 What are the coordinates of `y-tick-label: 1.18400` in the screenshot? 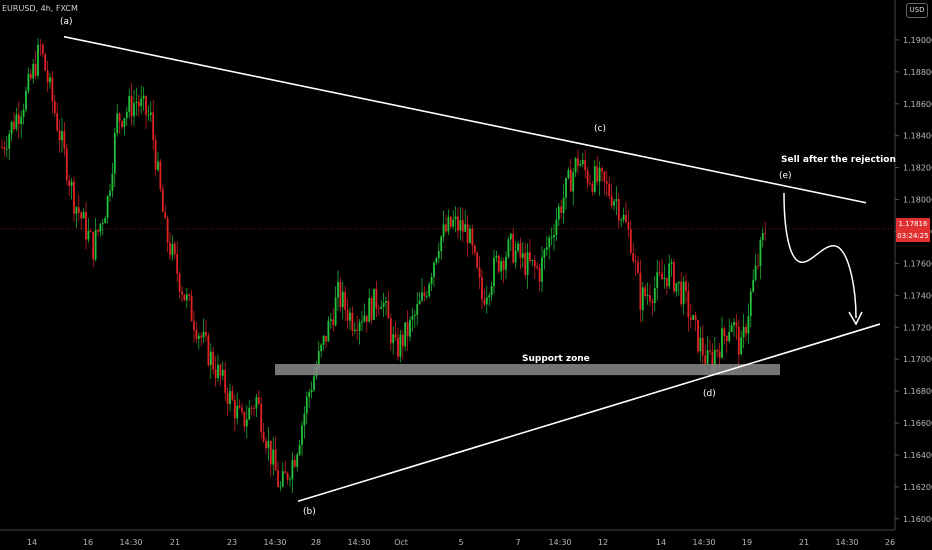 It's located at (917, 136).